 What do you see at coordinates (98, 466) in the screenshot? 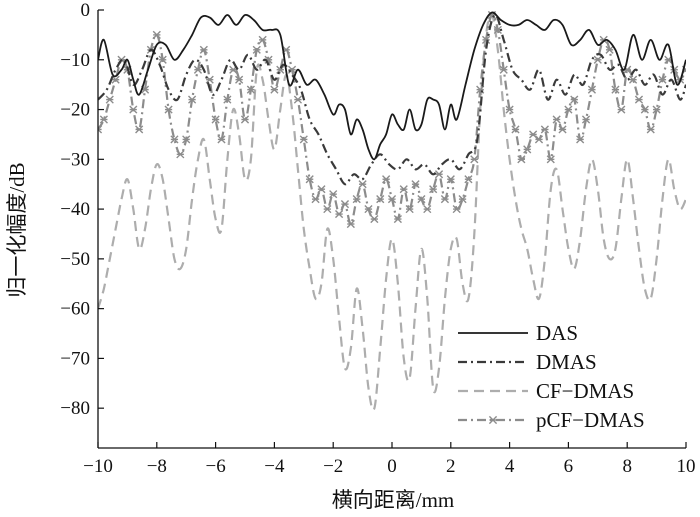
I see `x-tick-label: −10` at bounding box center [98, 466].